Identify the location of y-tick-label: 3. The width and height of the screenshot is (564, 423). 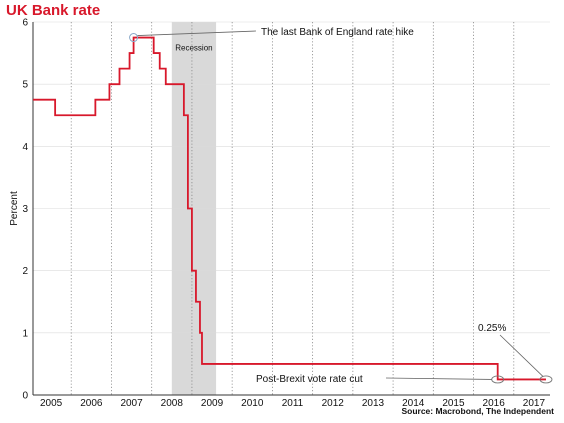
(25, 209).